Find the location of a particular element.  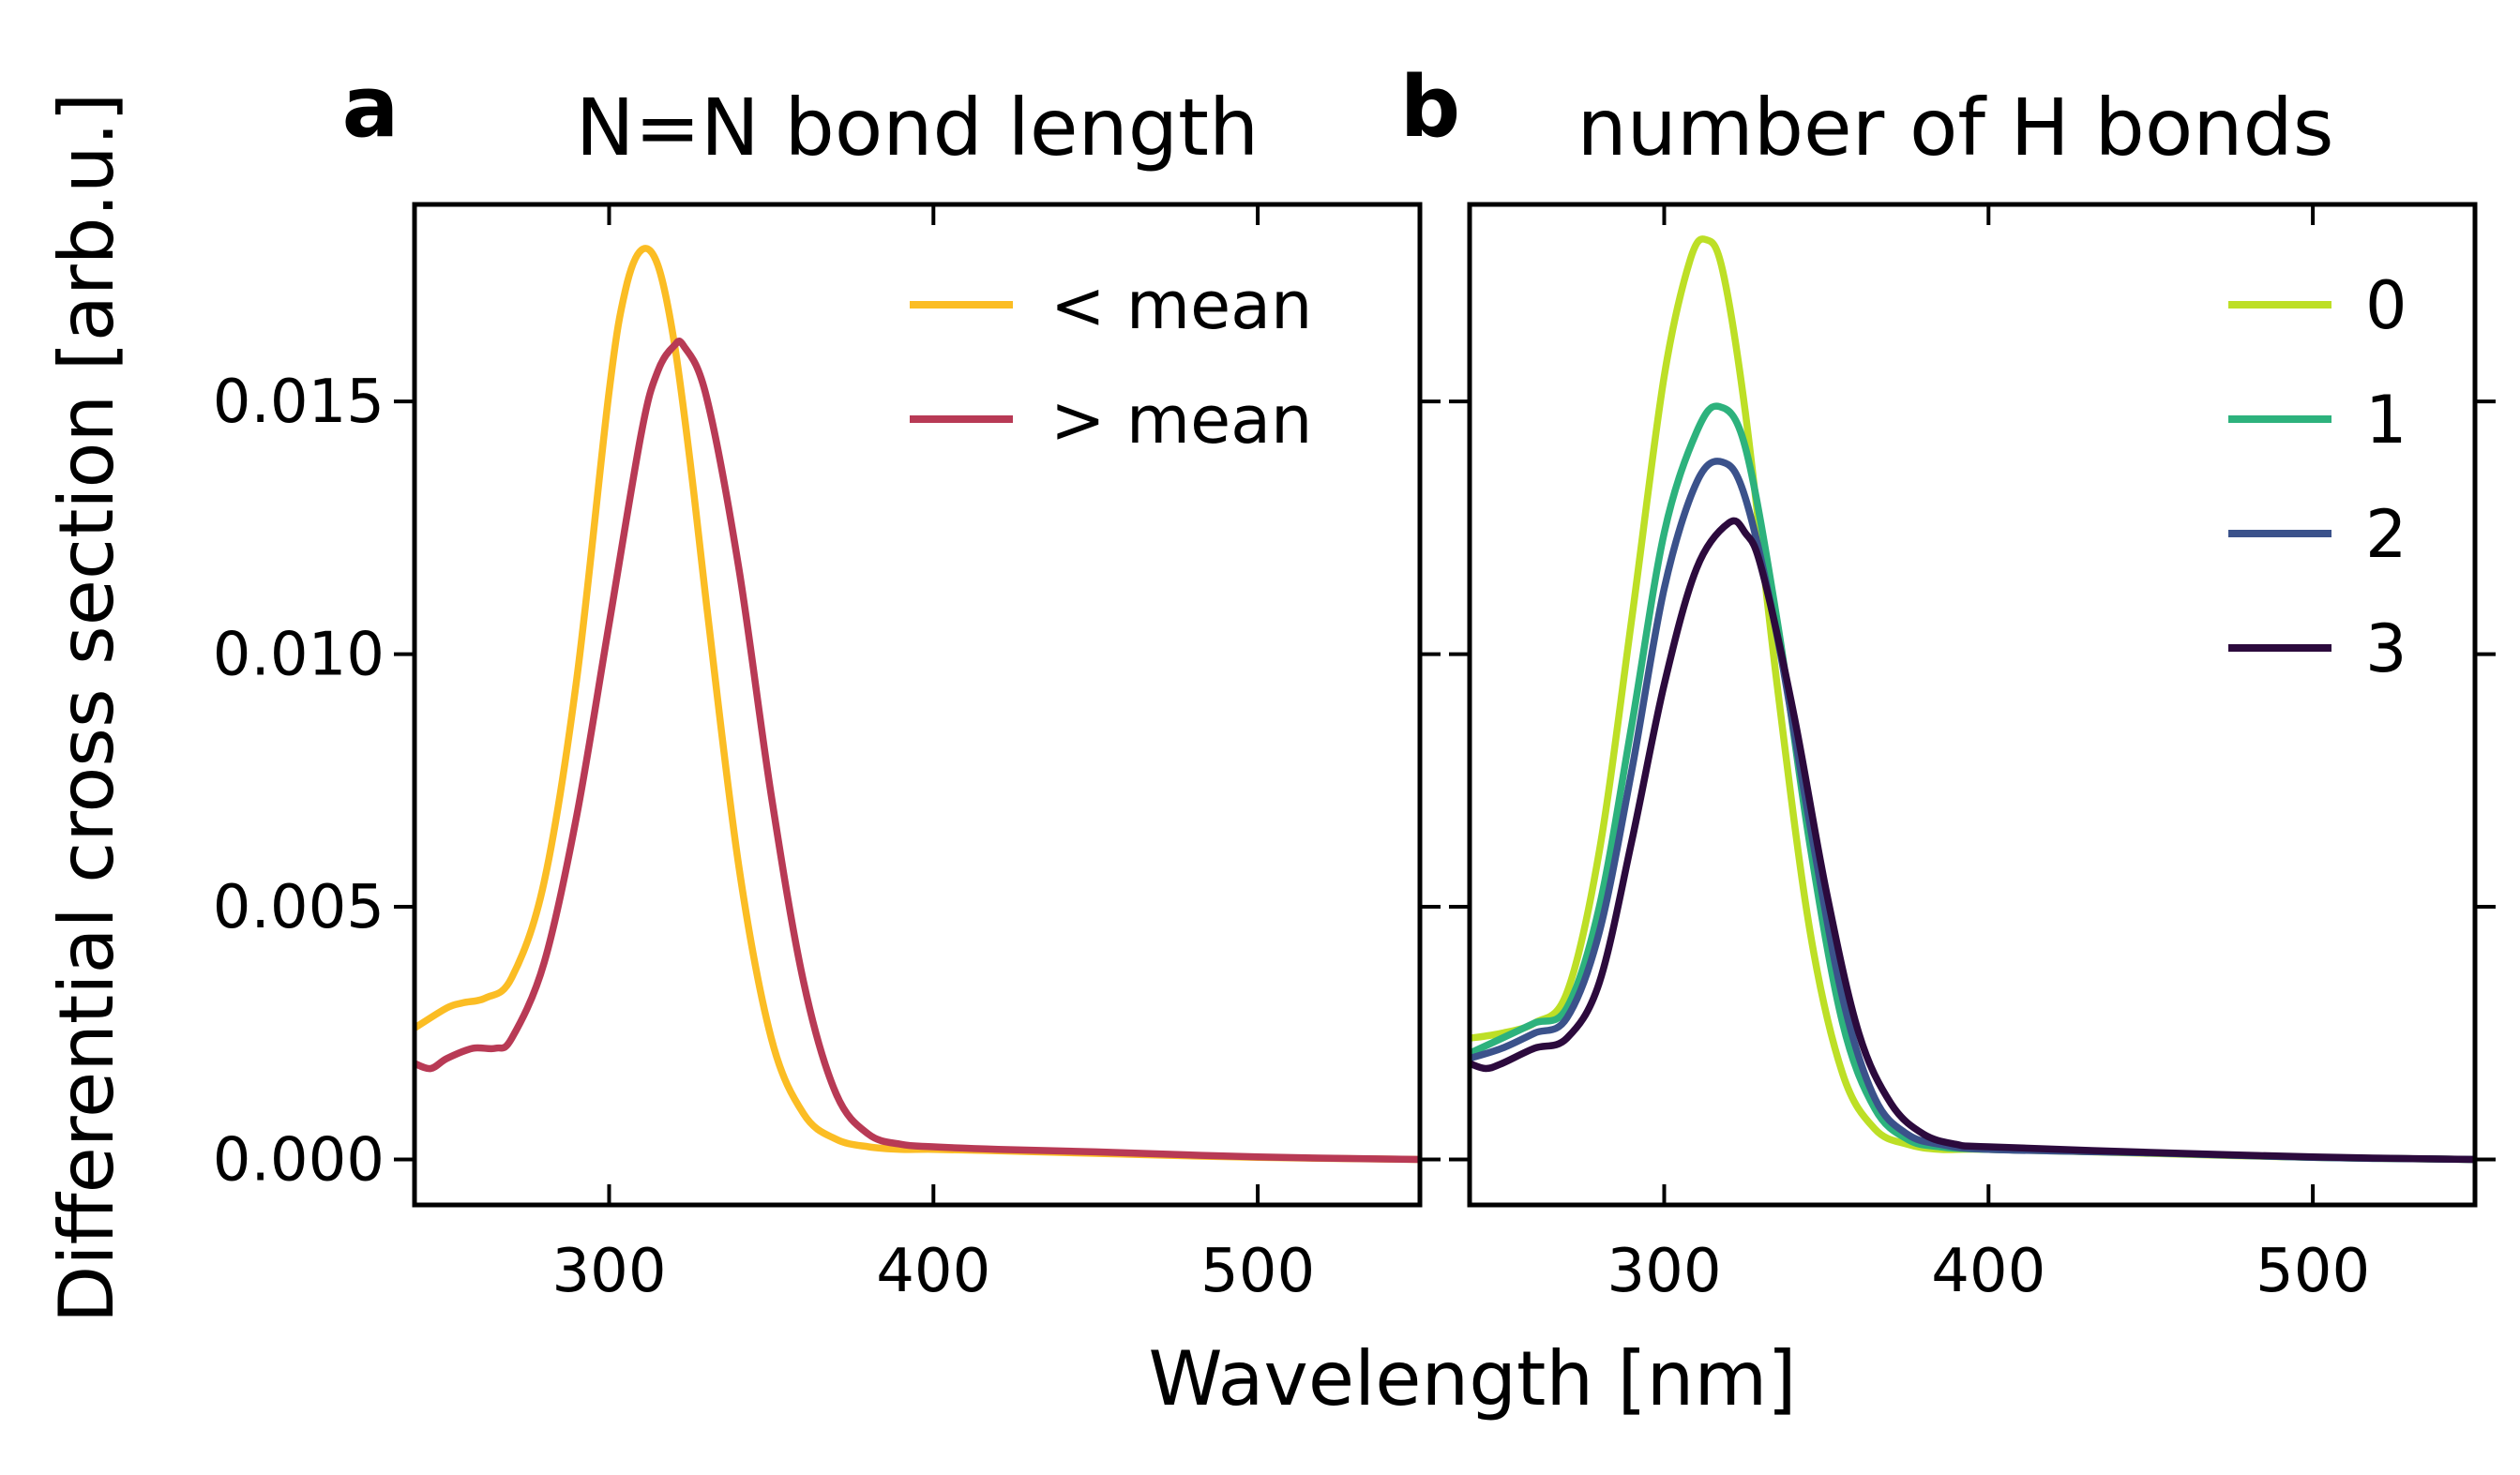

x-axis-label: Wavelength [nm] is located at coordinates (1472, 1378).